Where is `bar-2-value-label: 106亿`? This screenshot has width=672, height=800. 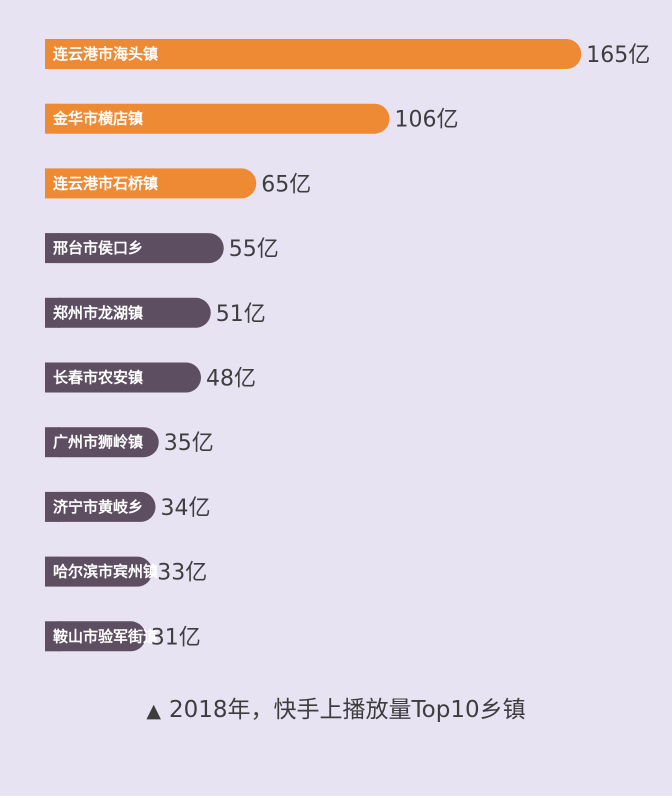
bar-2-value-label: 106亿 is located at coordinates (427, 120).